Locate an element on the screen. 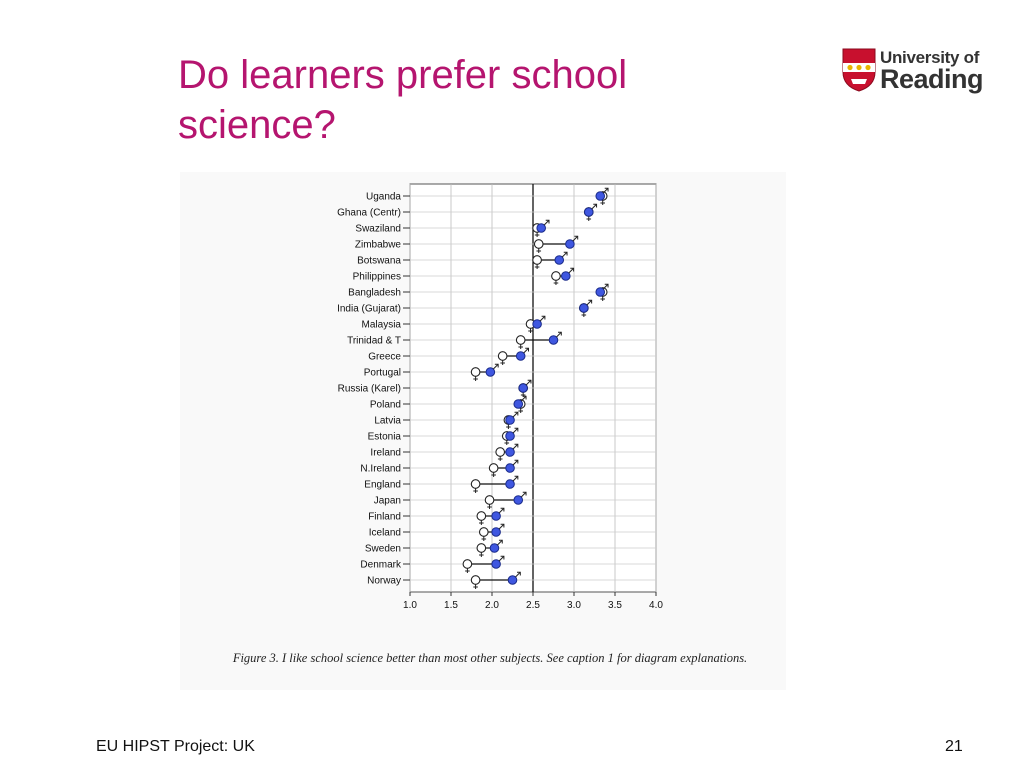 The height and width of the screenshot is (768, 1024). category-label: Estonia is located at coordinates (385, 437).